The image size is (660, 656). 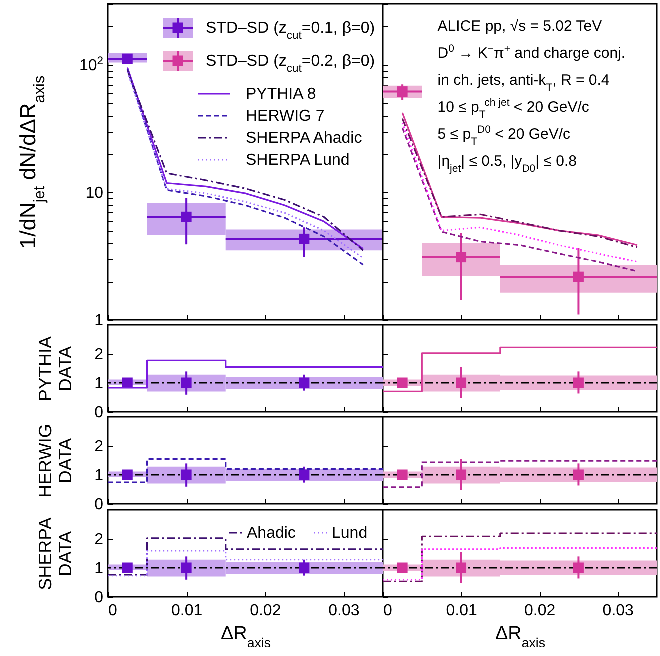 I want to click on legend-label: HERWIG 7, so click(x=285, y=116).